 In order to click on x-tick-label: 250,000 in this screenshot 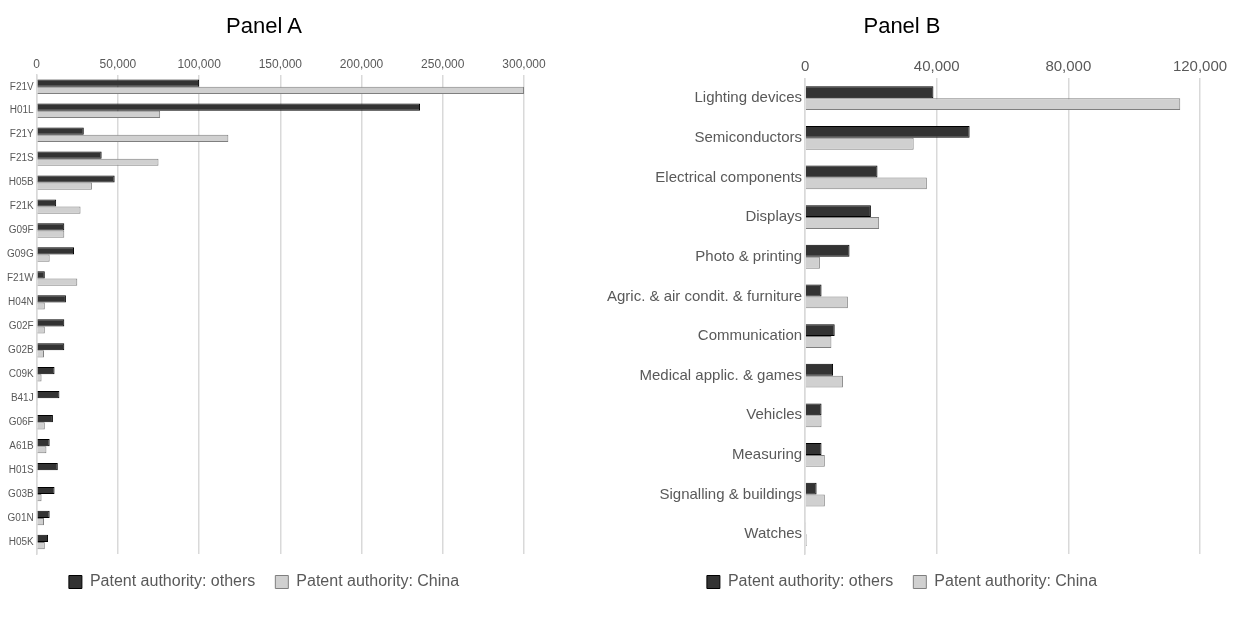, I will do `click(443, 63)`.